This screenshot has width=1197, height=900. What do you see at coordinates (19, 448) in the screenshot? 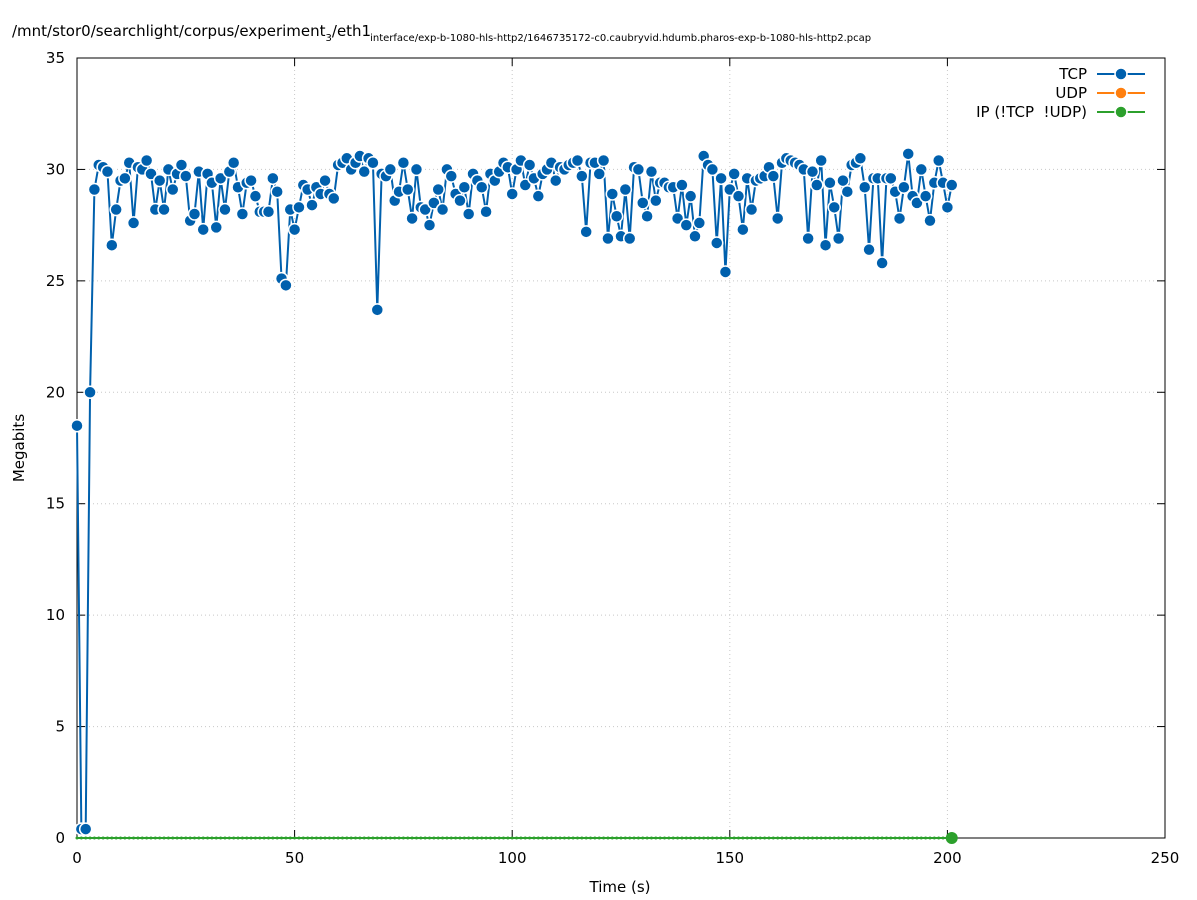
I see `y-axis-label: Megabits` at bounding box center [19, 448].